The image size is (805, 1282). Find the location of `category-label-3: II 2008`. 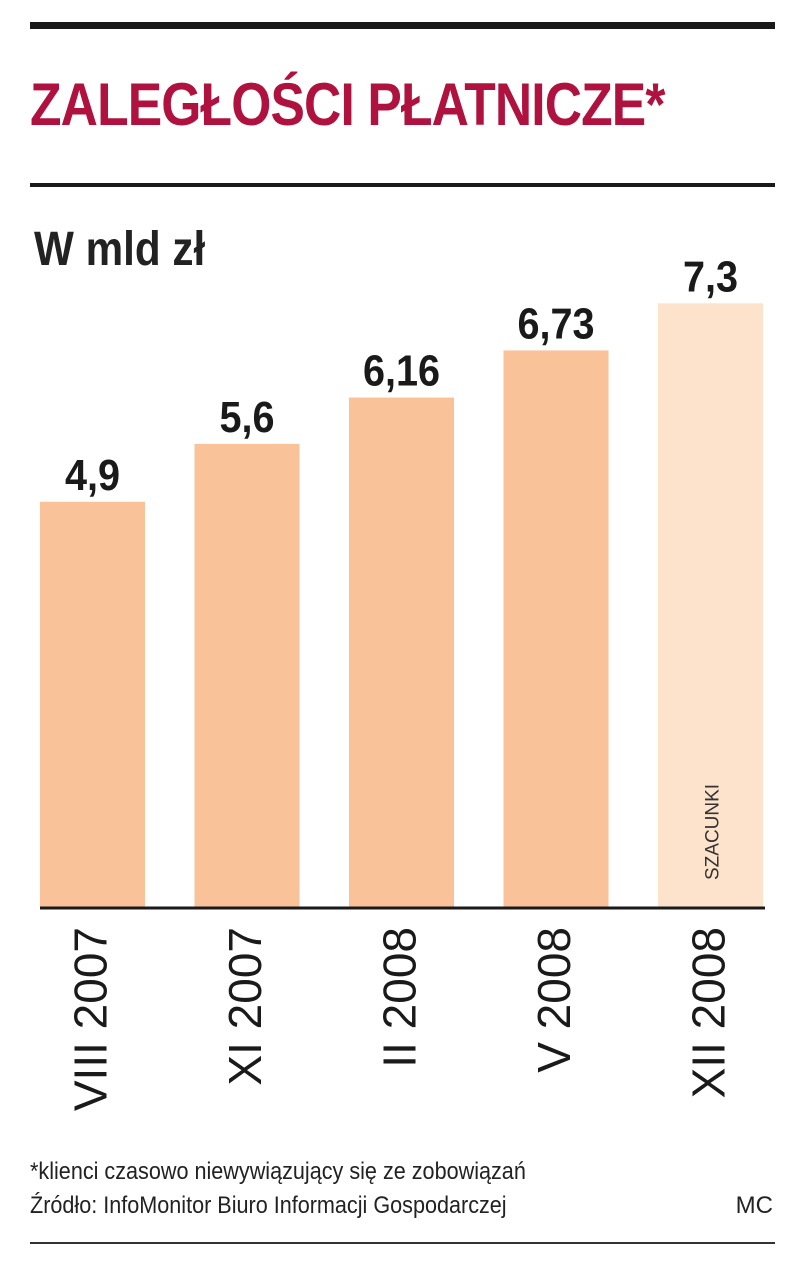

category-label-3: II 2008 is located at coordinates (400, 997).